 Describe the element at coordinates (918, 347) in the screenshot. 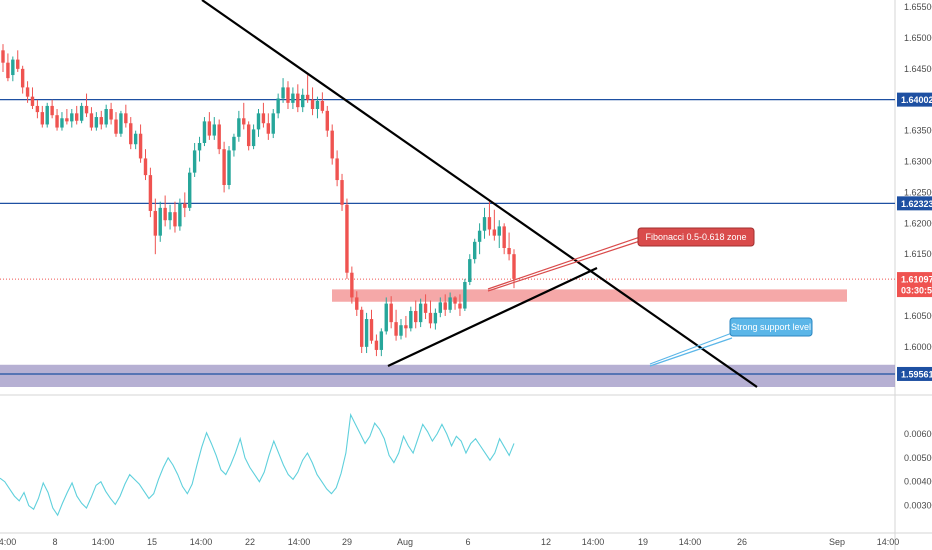

I see `price-tick-label: 1.60000` at that location.